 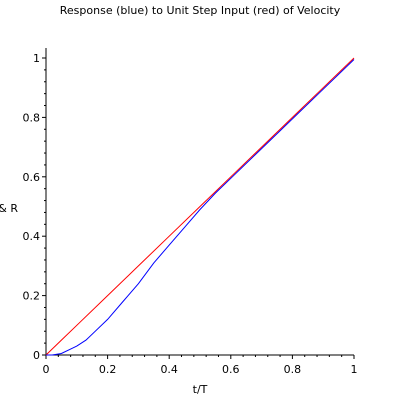 What do you see at coordinates (354, 369) in the screenshot?
I see `x-tick-label: 1` at bounding box center [354, 369].